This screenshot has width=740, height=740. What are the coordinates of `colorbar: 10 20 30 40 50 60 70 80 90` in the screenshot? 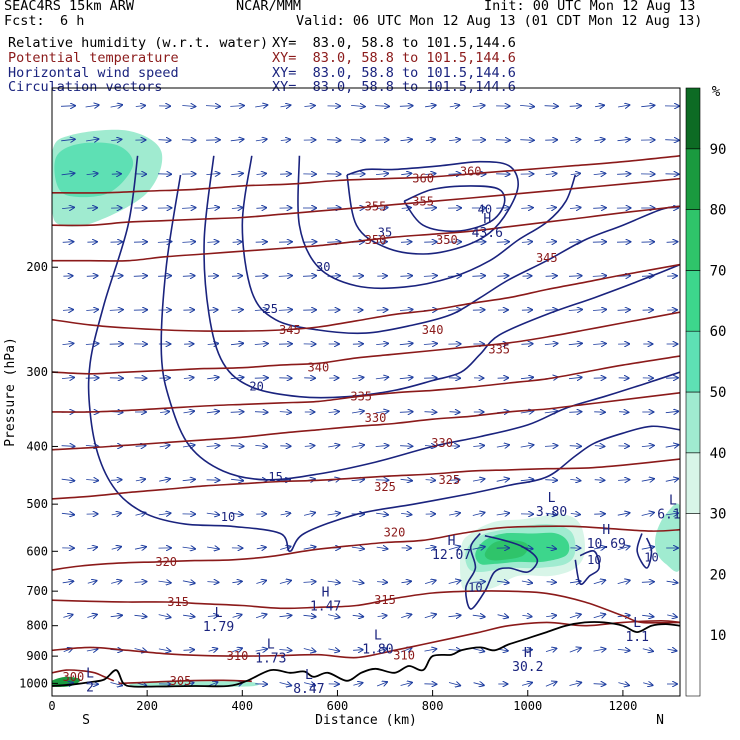 It's located at (706, 392).